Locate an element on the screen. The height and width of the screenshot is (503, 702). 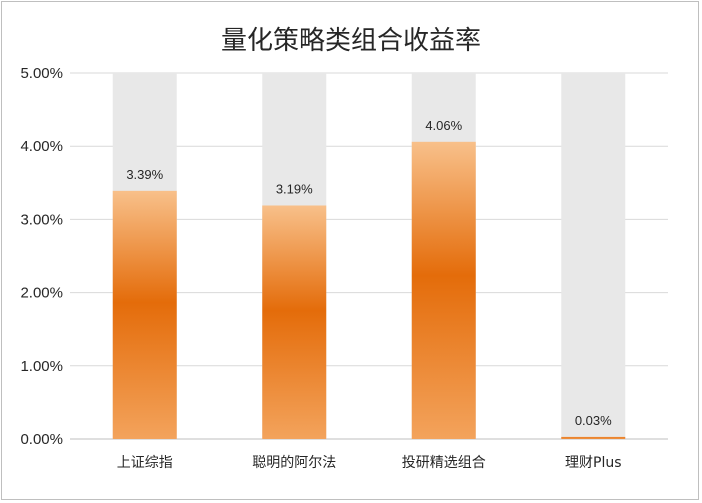
background-bar is located at coordinates (593, 256).